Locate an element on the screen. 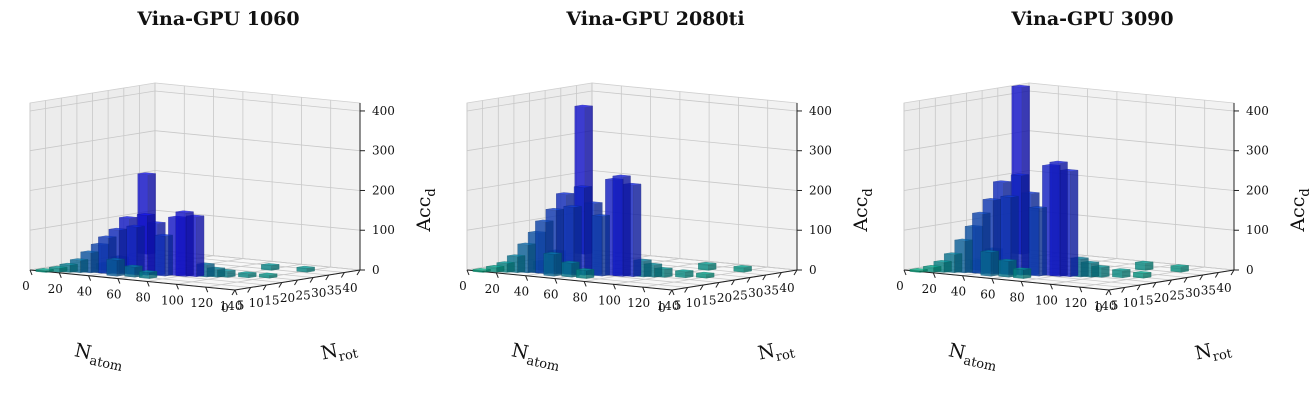  x-tick-label: 20 is located at coordinates (929, 289).